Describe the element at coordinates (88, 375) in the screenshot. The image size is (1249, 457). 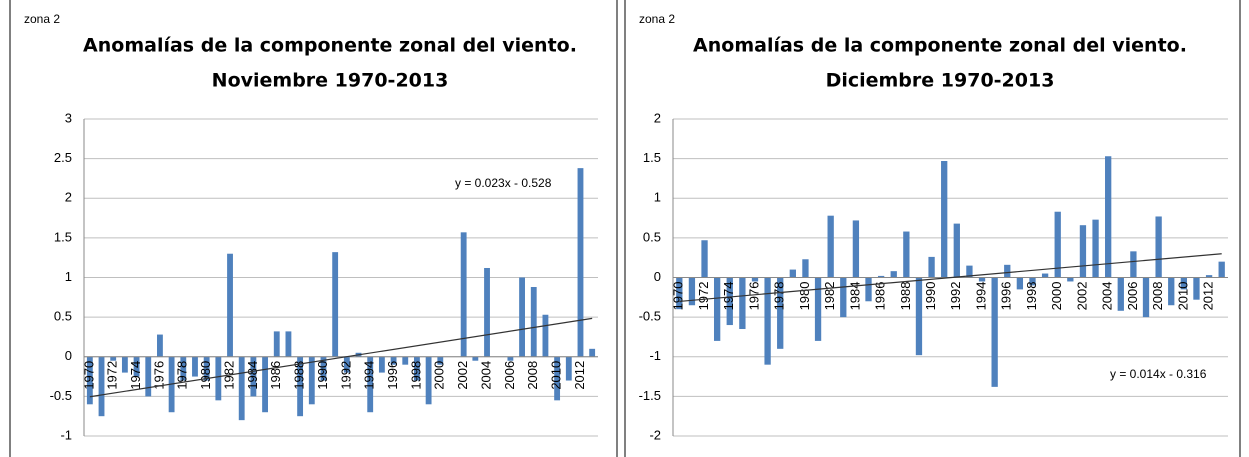
I see `x-tick-label: 1970` at that location.